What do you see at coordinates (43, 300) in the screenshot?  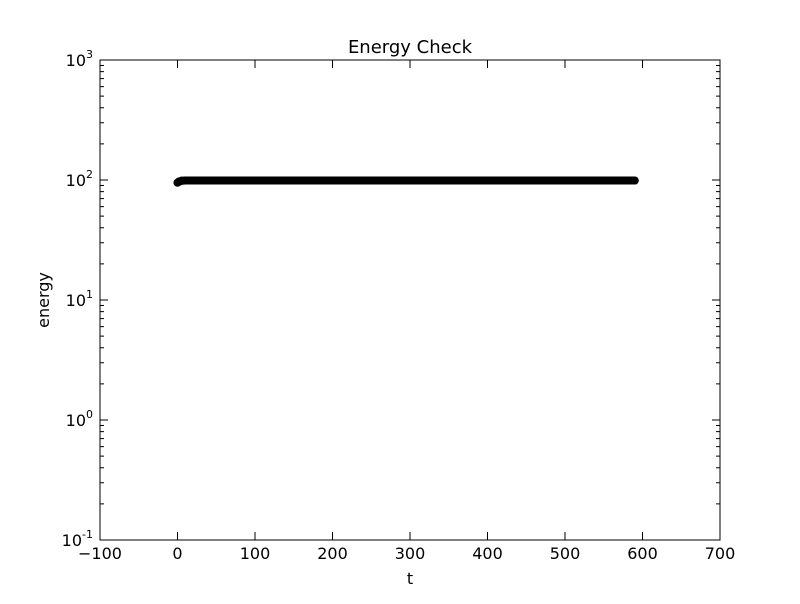 I see `y-axis-label: energy` at bounding box center [43, 300].